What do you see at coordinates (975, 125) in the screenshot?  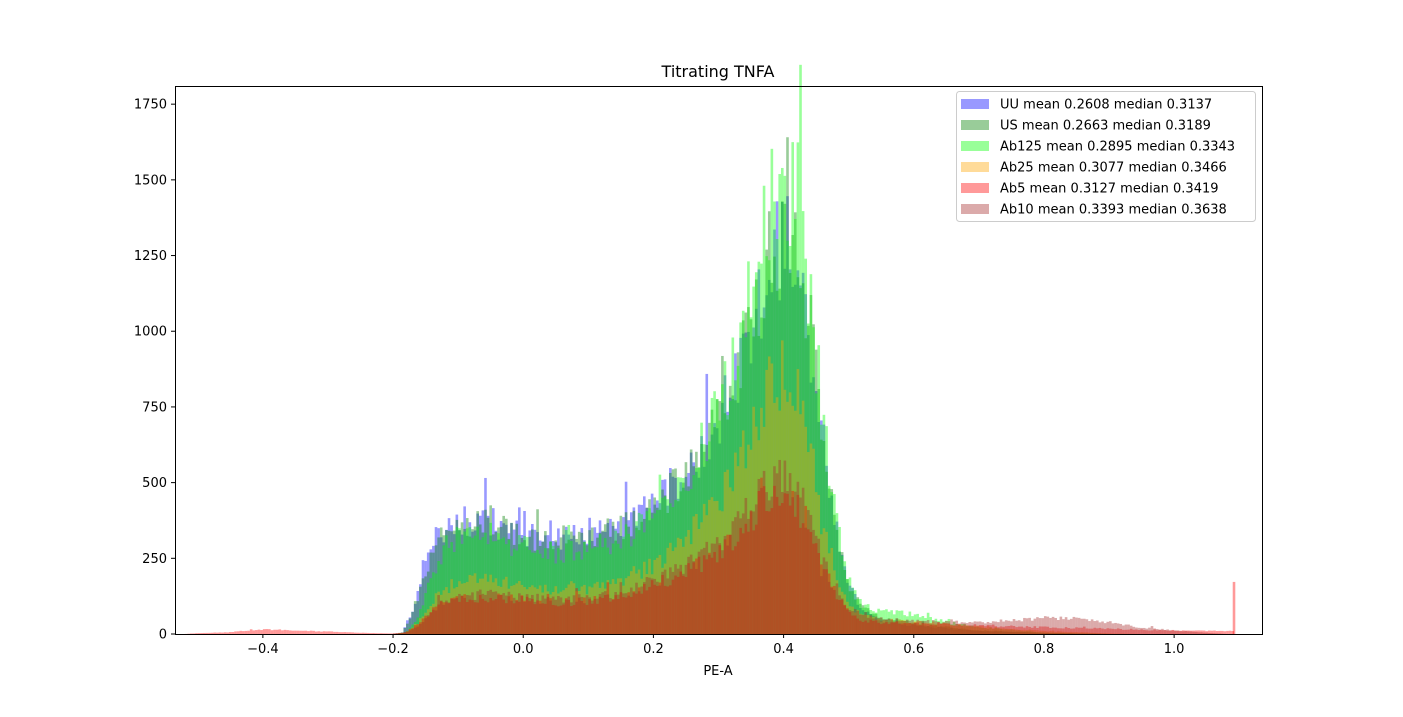 I see `legend-swatch` at bounding box center [975, 125].